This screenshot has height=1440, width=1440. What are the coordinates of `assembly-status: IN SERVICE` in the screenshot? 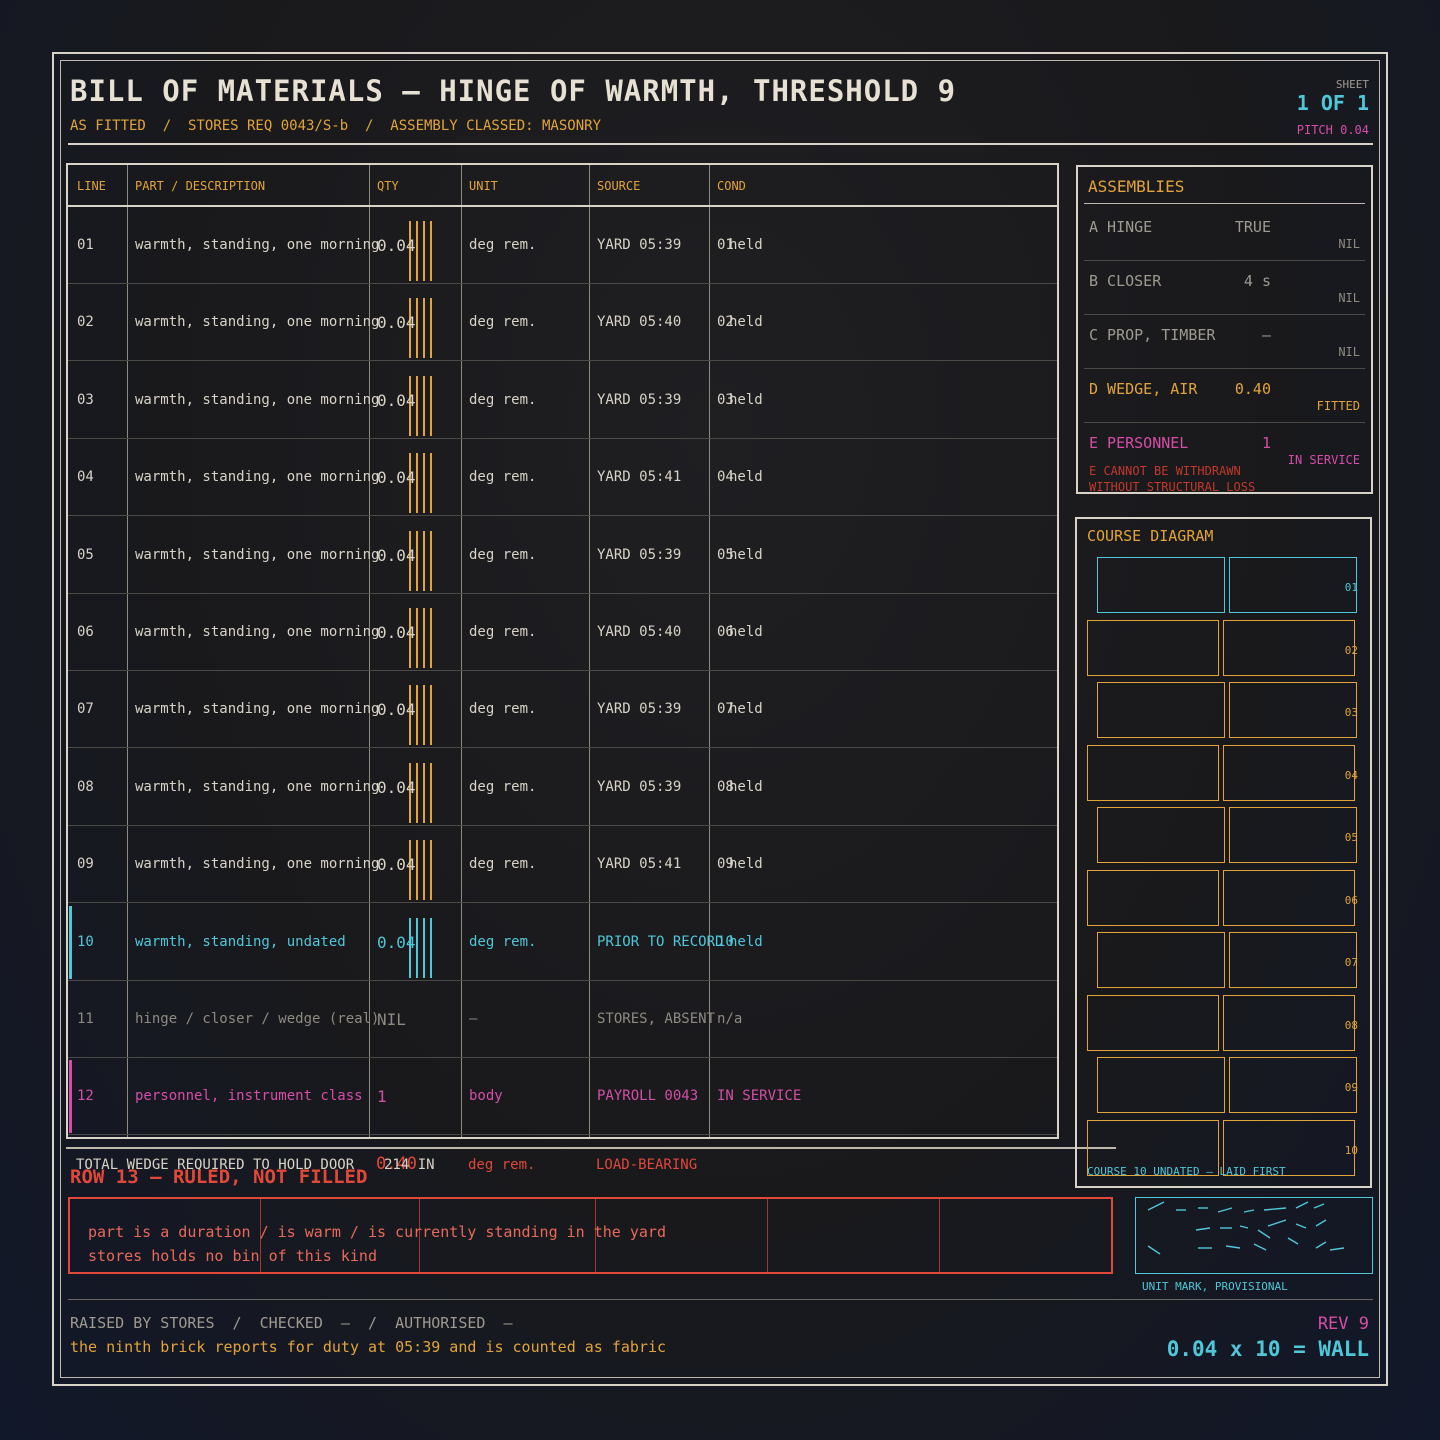 It's located at (1323, 460).